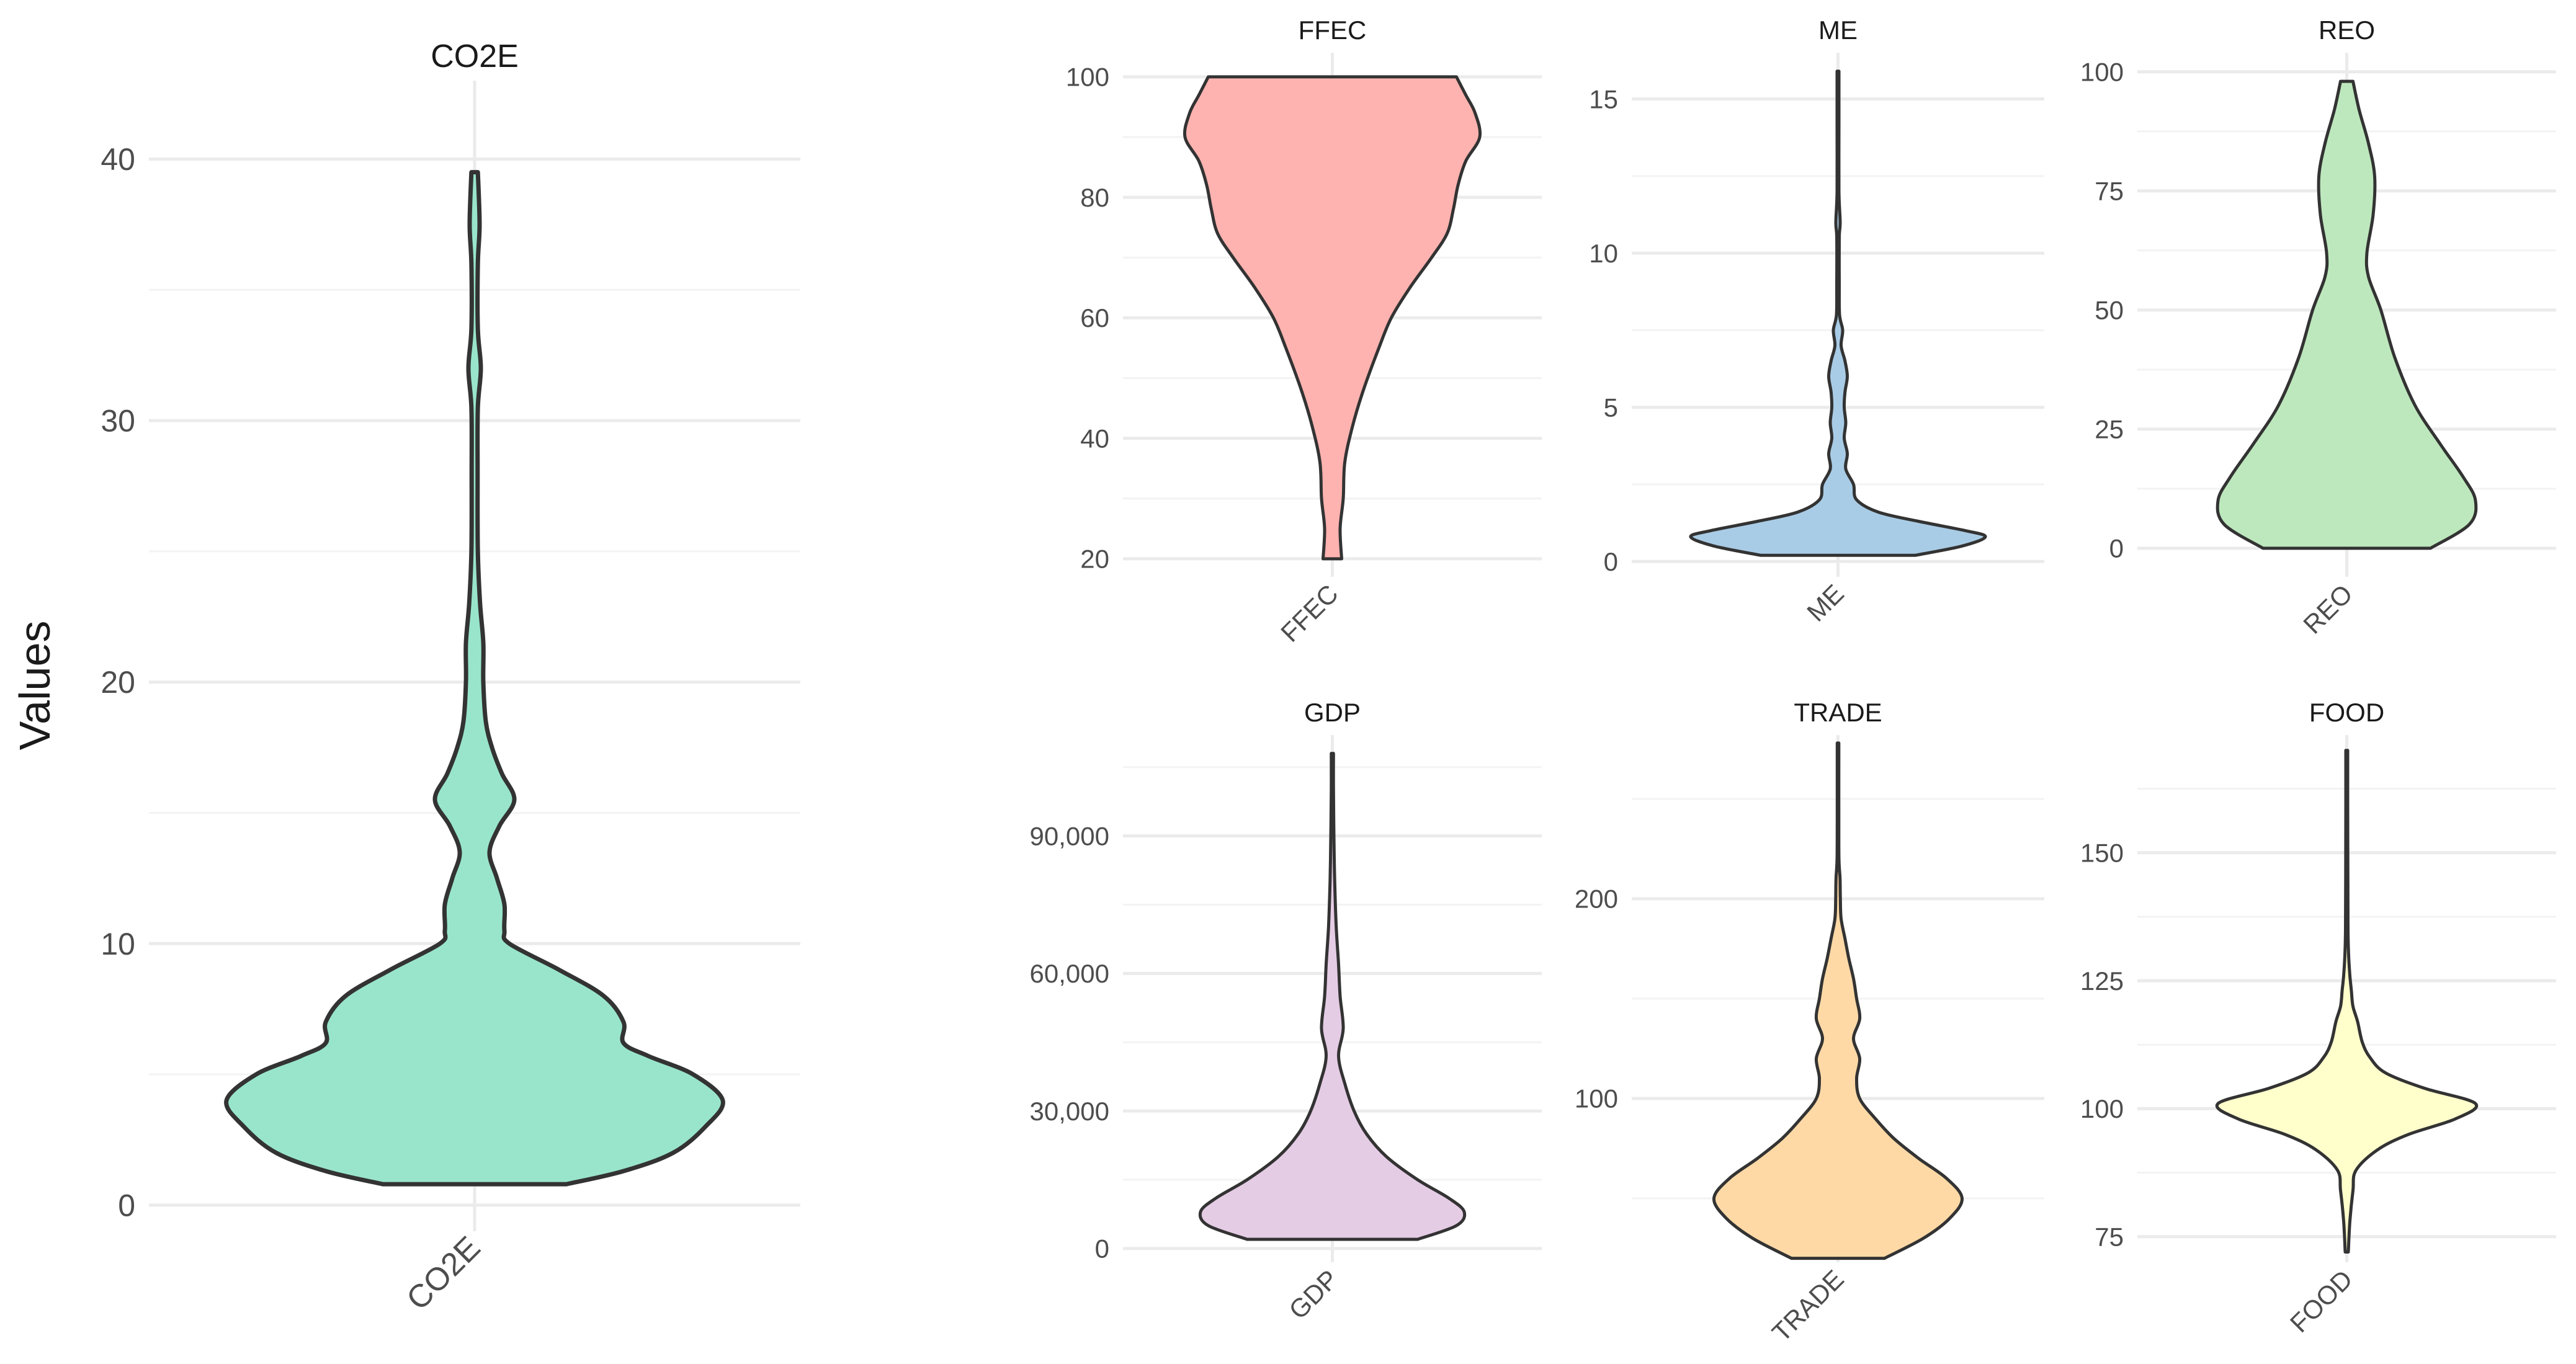 The width and height of the screenshot is (2576, 1364). Describe the element at coordinates (1825, 603) in the screenshot. I see `category-label-me: ME` at that location.